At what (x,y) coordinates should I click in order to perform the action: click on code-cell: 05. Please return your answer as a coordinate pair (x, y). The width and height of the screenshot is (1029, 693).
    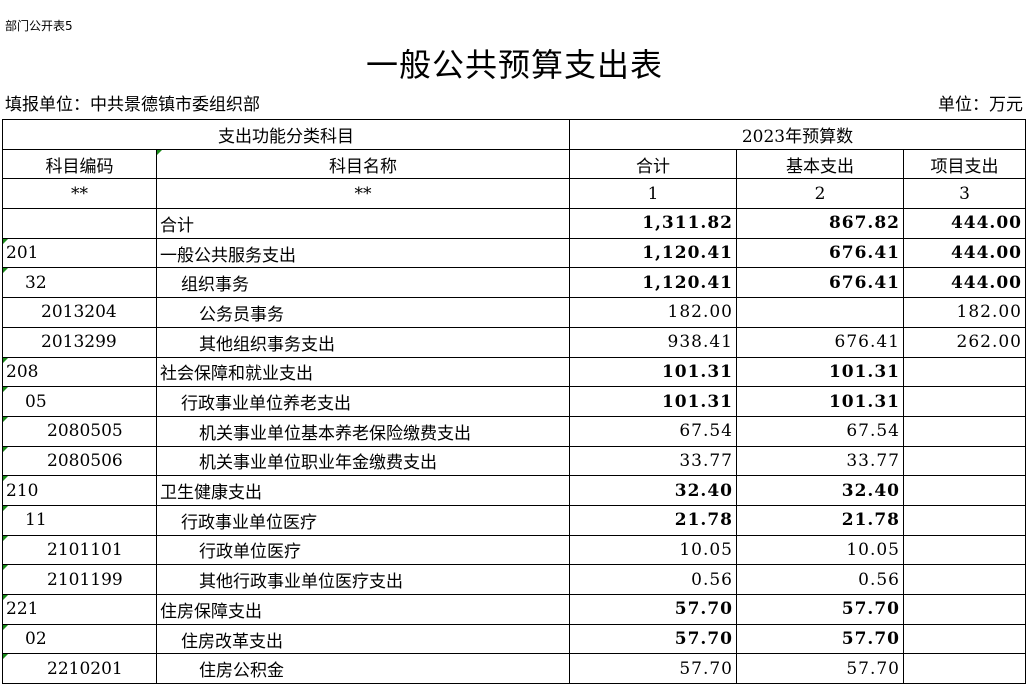
    Looking at the image, I should click on (79, 401).